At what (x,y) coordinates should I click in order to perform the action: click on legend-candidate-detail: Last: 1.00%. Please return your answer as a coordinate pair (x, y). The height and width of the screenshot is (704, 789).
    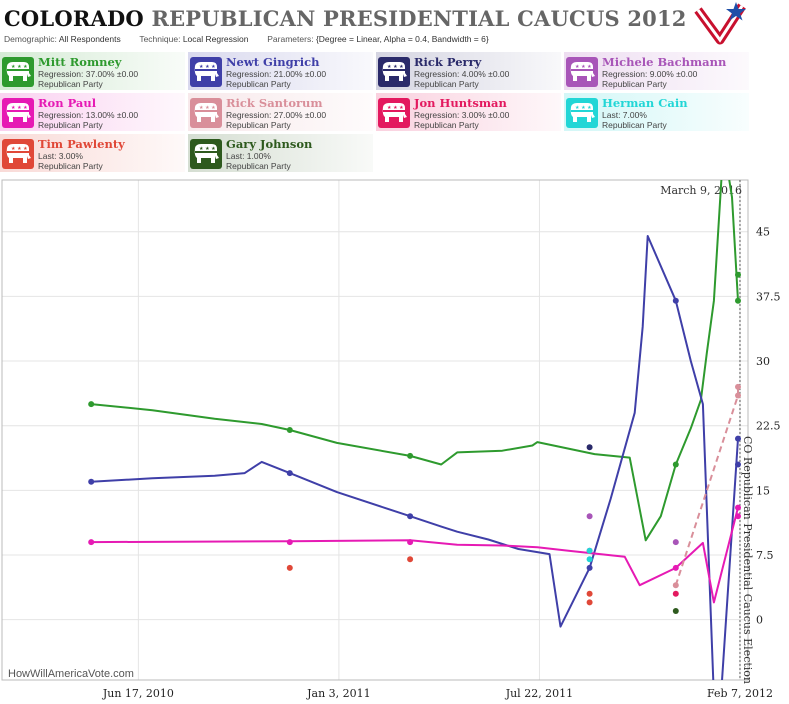
    Looking at the image, I should click on (248, 156).